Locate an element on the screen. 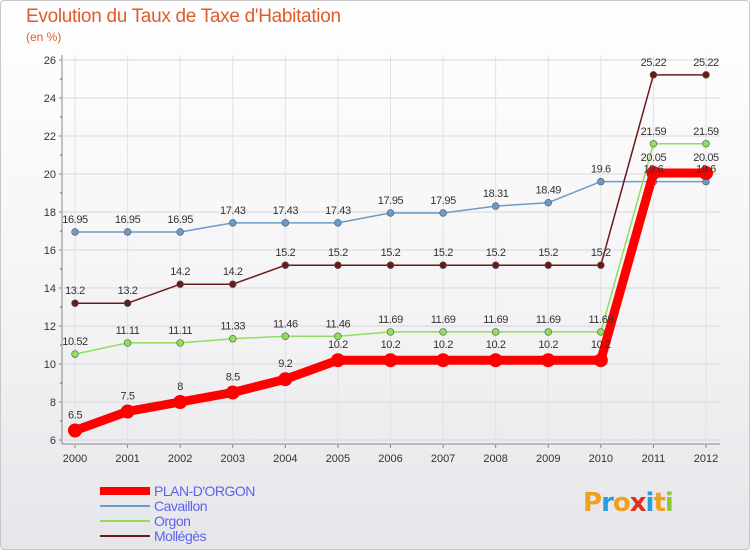 The image size is (750, 550). chart-title: Evolution du Taux de Taxe d'Habitation is located at coordinates (183, 16).